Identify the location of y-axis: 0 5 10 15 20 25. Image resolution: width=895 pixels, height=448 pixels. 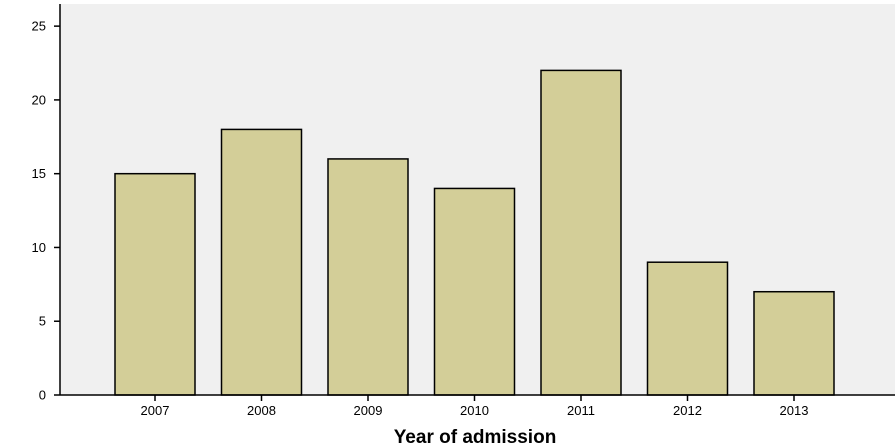
(46, 203).